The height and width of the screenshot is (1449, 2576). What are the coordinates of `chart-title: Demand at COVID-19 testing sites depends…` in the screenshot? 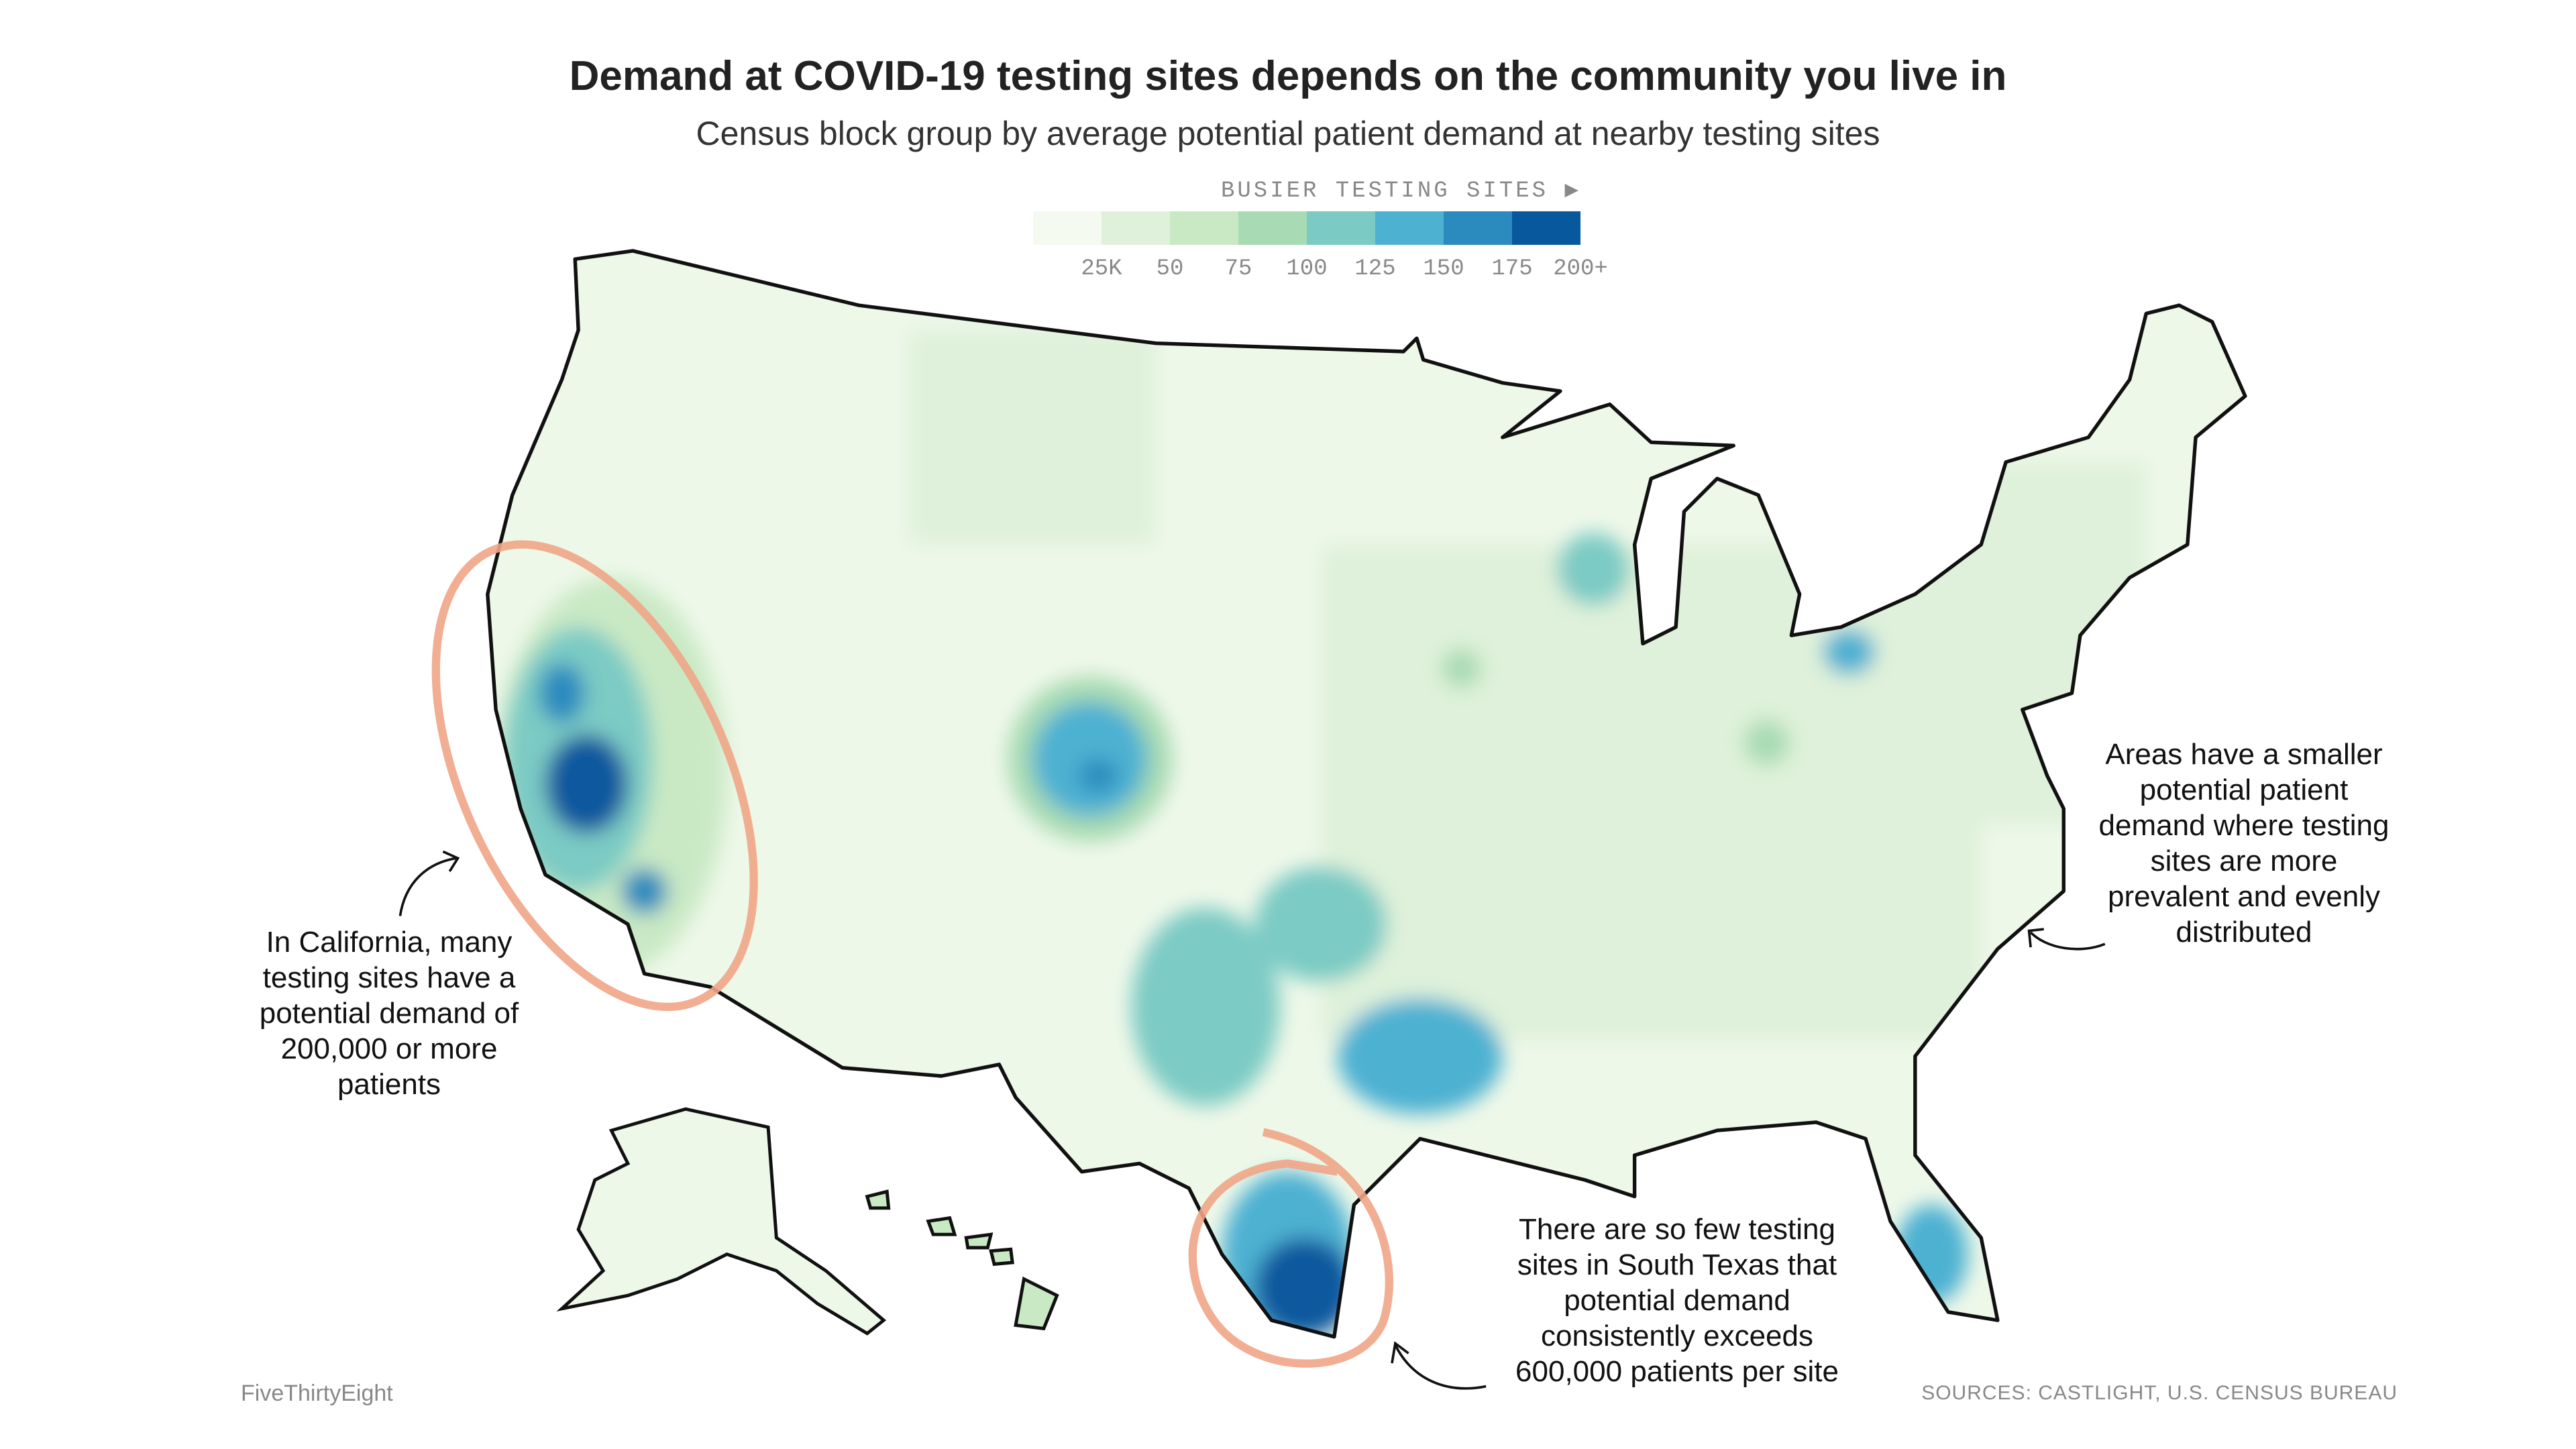 It's located at (1288, 76).